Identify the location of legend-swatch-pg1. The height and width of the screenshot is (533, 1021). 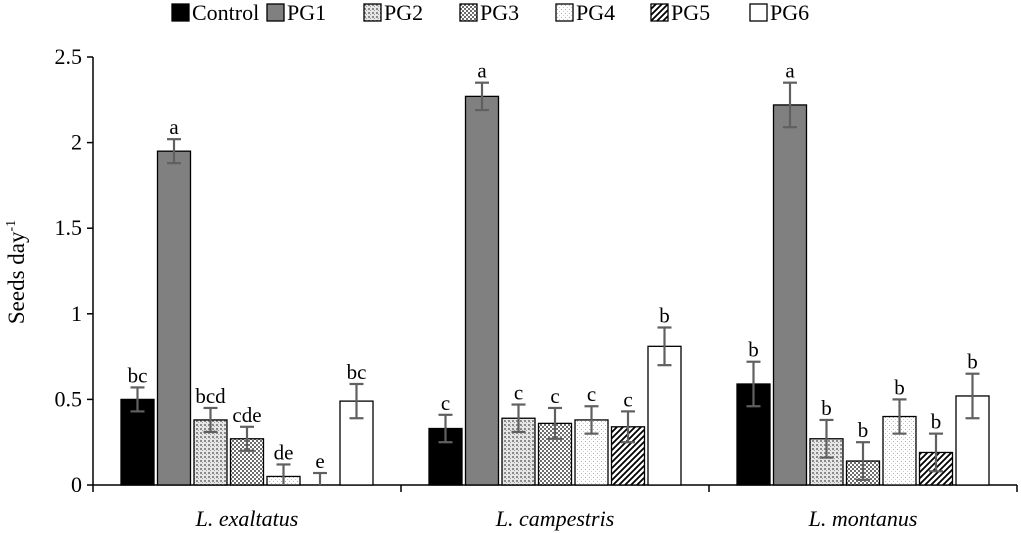
(275, 12).